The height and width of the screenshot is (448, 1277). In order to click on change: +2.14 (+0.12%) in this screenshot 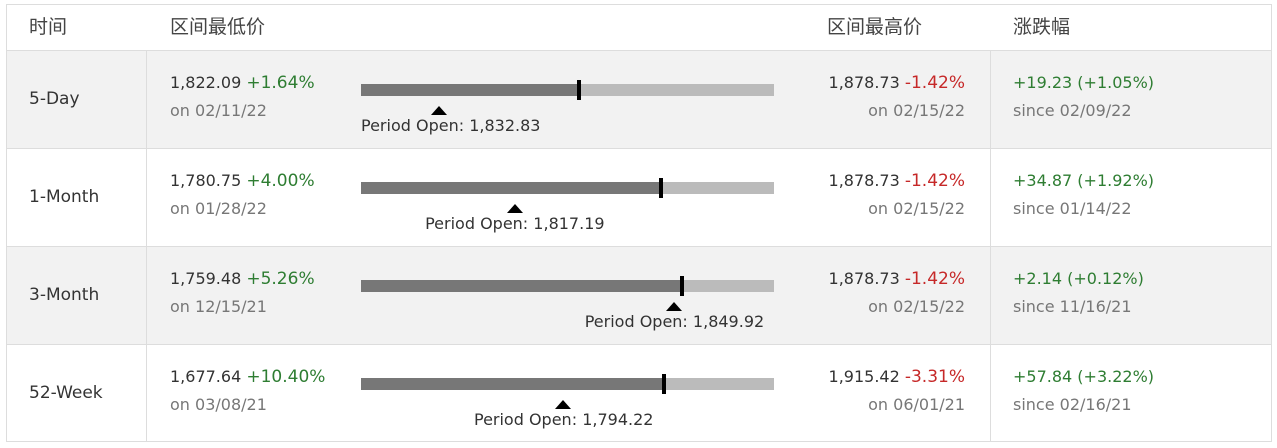, I will do `click(1078, 278)`.